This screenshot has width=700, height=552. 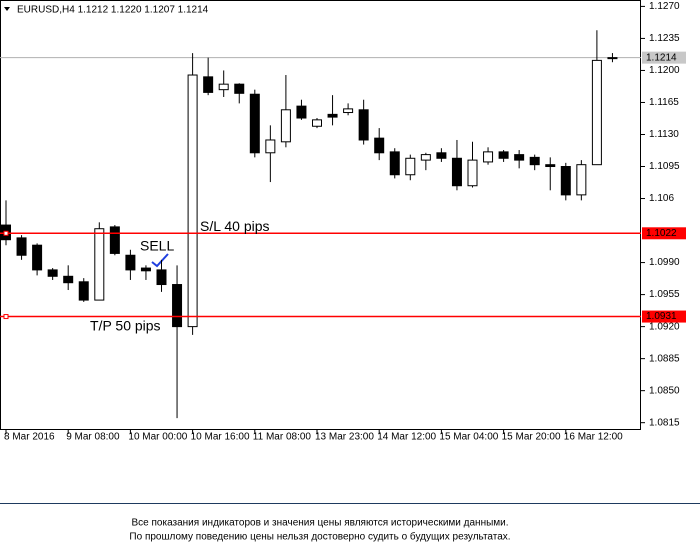 What do you see at coordinates (664, 134) in the screenshot?
I see `y-tick-label: 1.1130` at bounding box center [664, 134].